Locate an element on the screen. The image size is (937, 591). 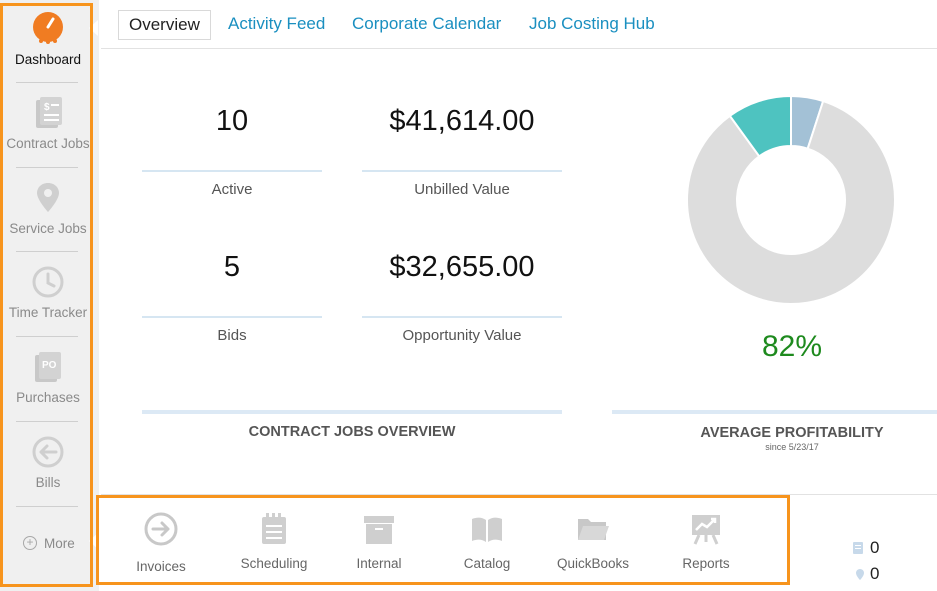
sidebar-item-purchases: PO Purchases is located at coordinates (48, 384).